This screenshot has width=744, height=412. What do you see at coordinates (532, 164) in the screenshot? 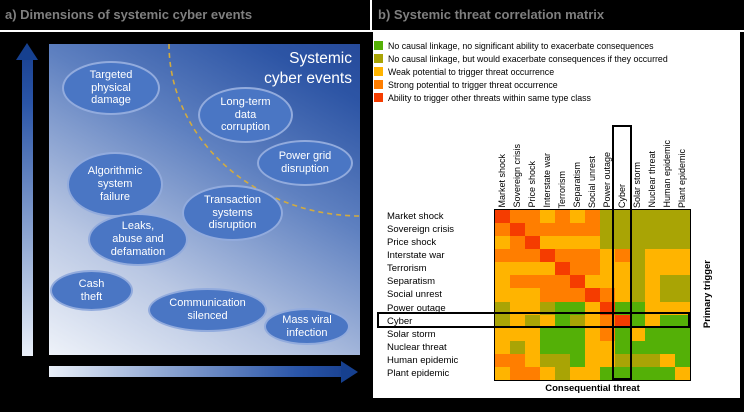
I see `matrix-col-header: Price shock` at bounding box center [532, 164].